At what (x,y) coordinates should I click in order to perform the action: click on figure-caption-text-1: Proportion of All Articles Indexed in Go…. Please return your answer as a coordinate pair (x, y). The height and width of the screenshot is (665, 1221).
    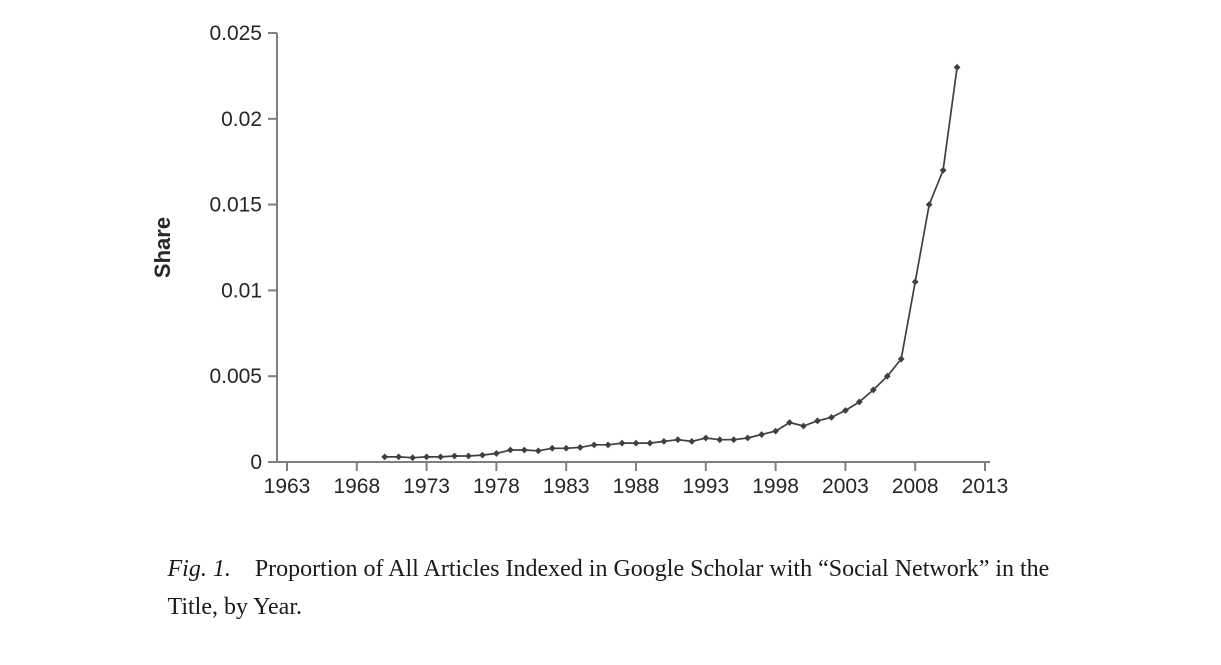
    Looking at the image, I should click on (571, 569).